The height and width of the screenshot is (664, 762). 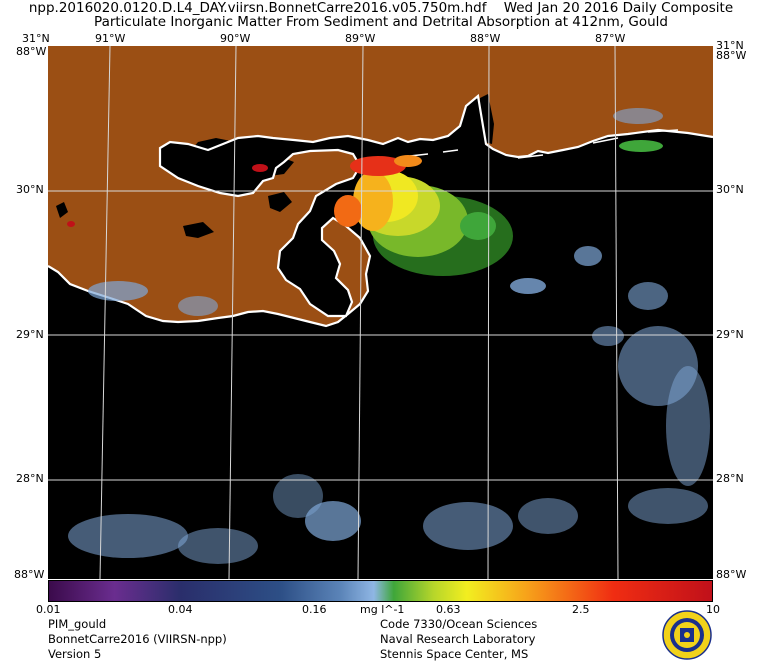 I want to click on footer-version: Version 5, so click(x=75, y=654).